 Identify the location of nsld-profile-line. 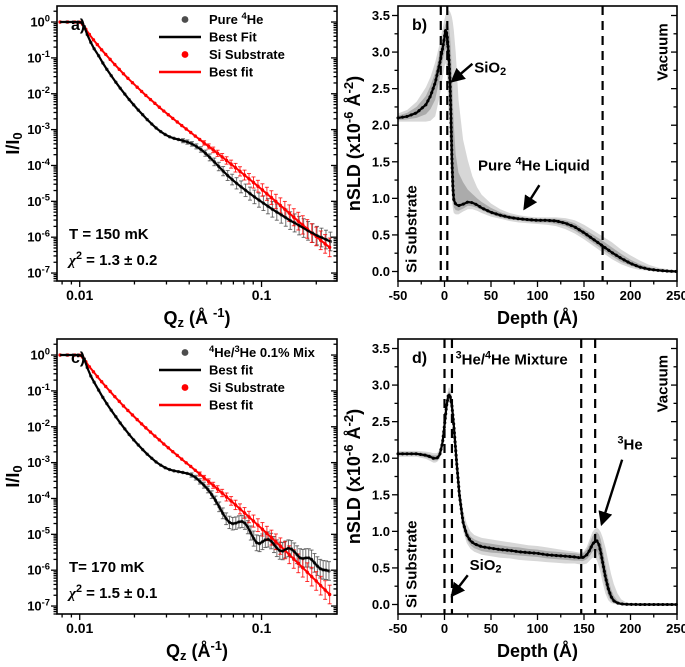
(537, 499).